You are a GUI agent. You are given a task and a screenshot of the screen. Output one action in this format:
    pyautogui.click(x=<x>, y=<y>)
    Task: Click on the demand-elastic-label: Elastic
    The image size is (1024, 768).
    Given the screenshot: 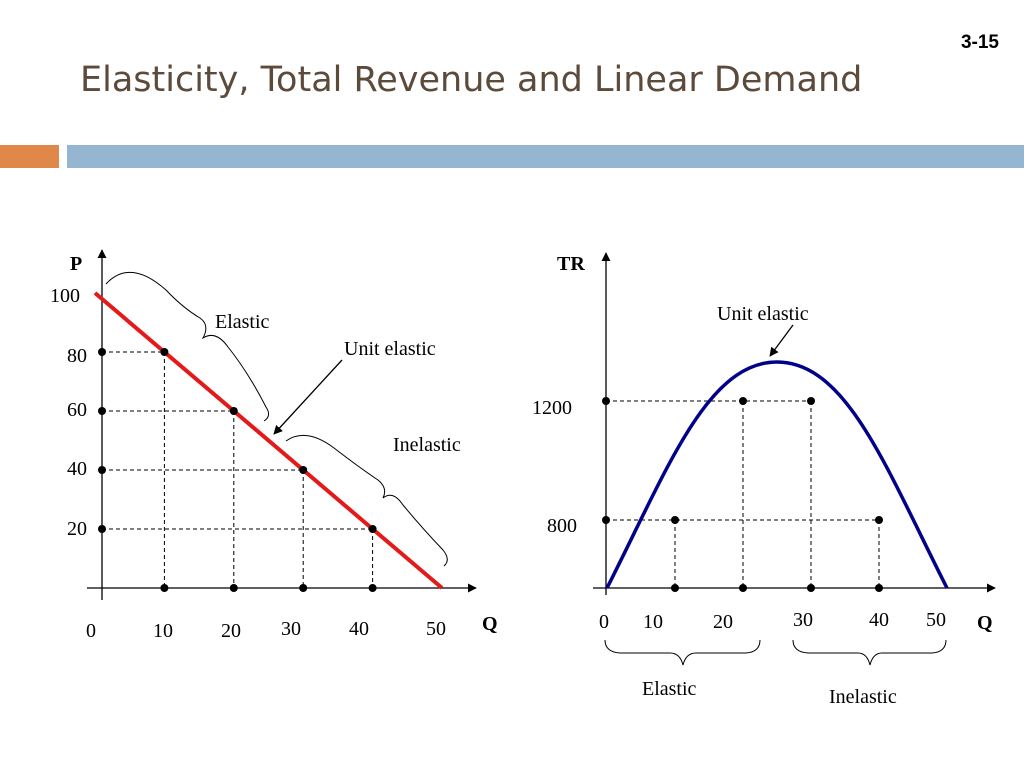 What is the action you would take?
    pyautogui.click(x=242, y=322)
    